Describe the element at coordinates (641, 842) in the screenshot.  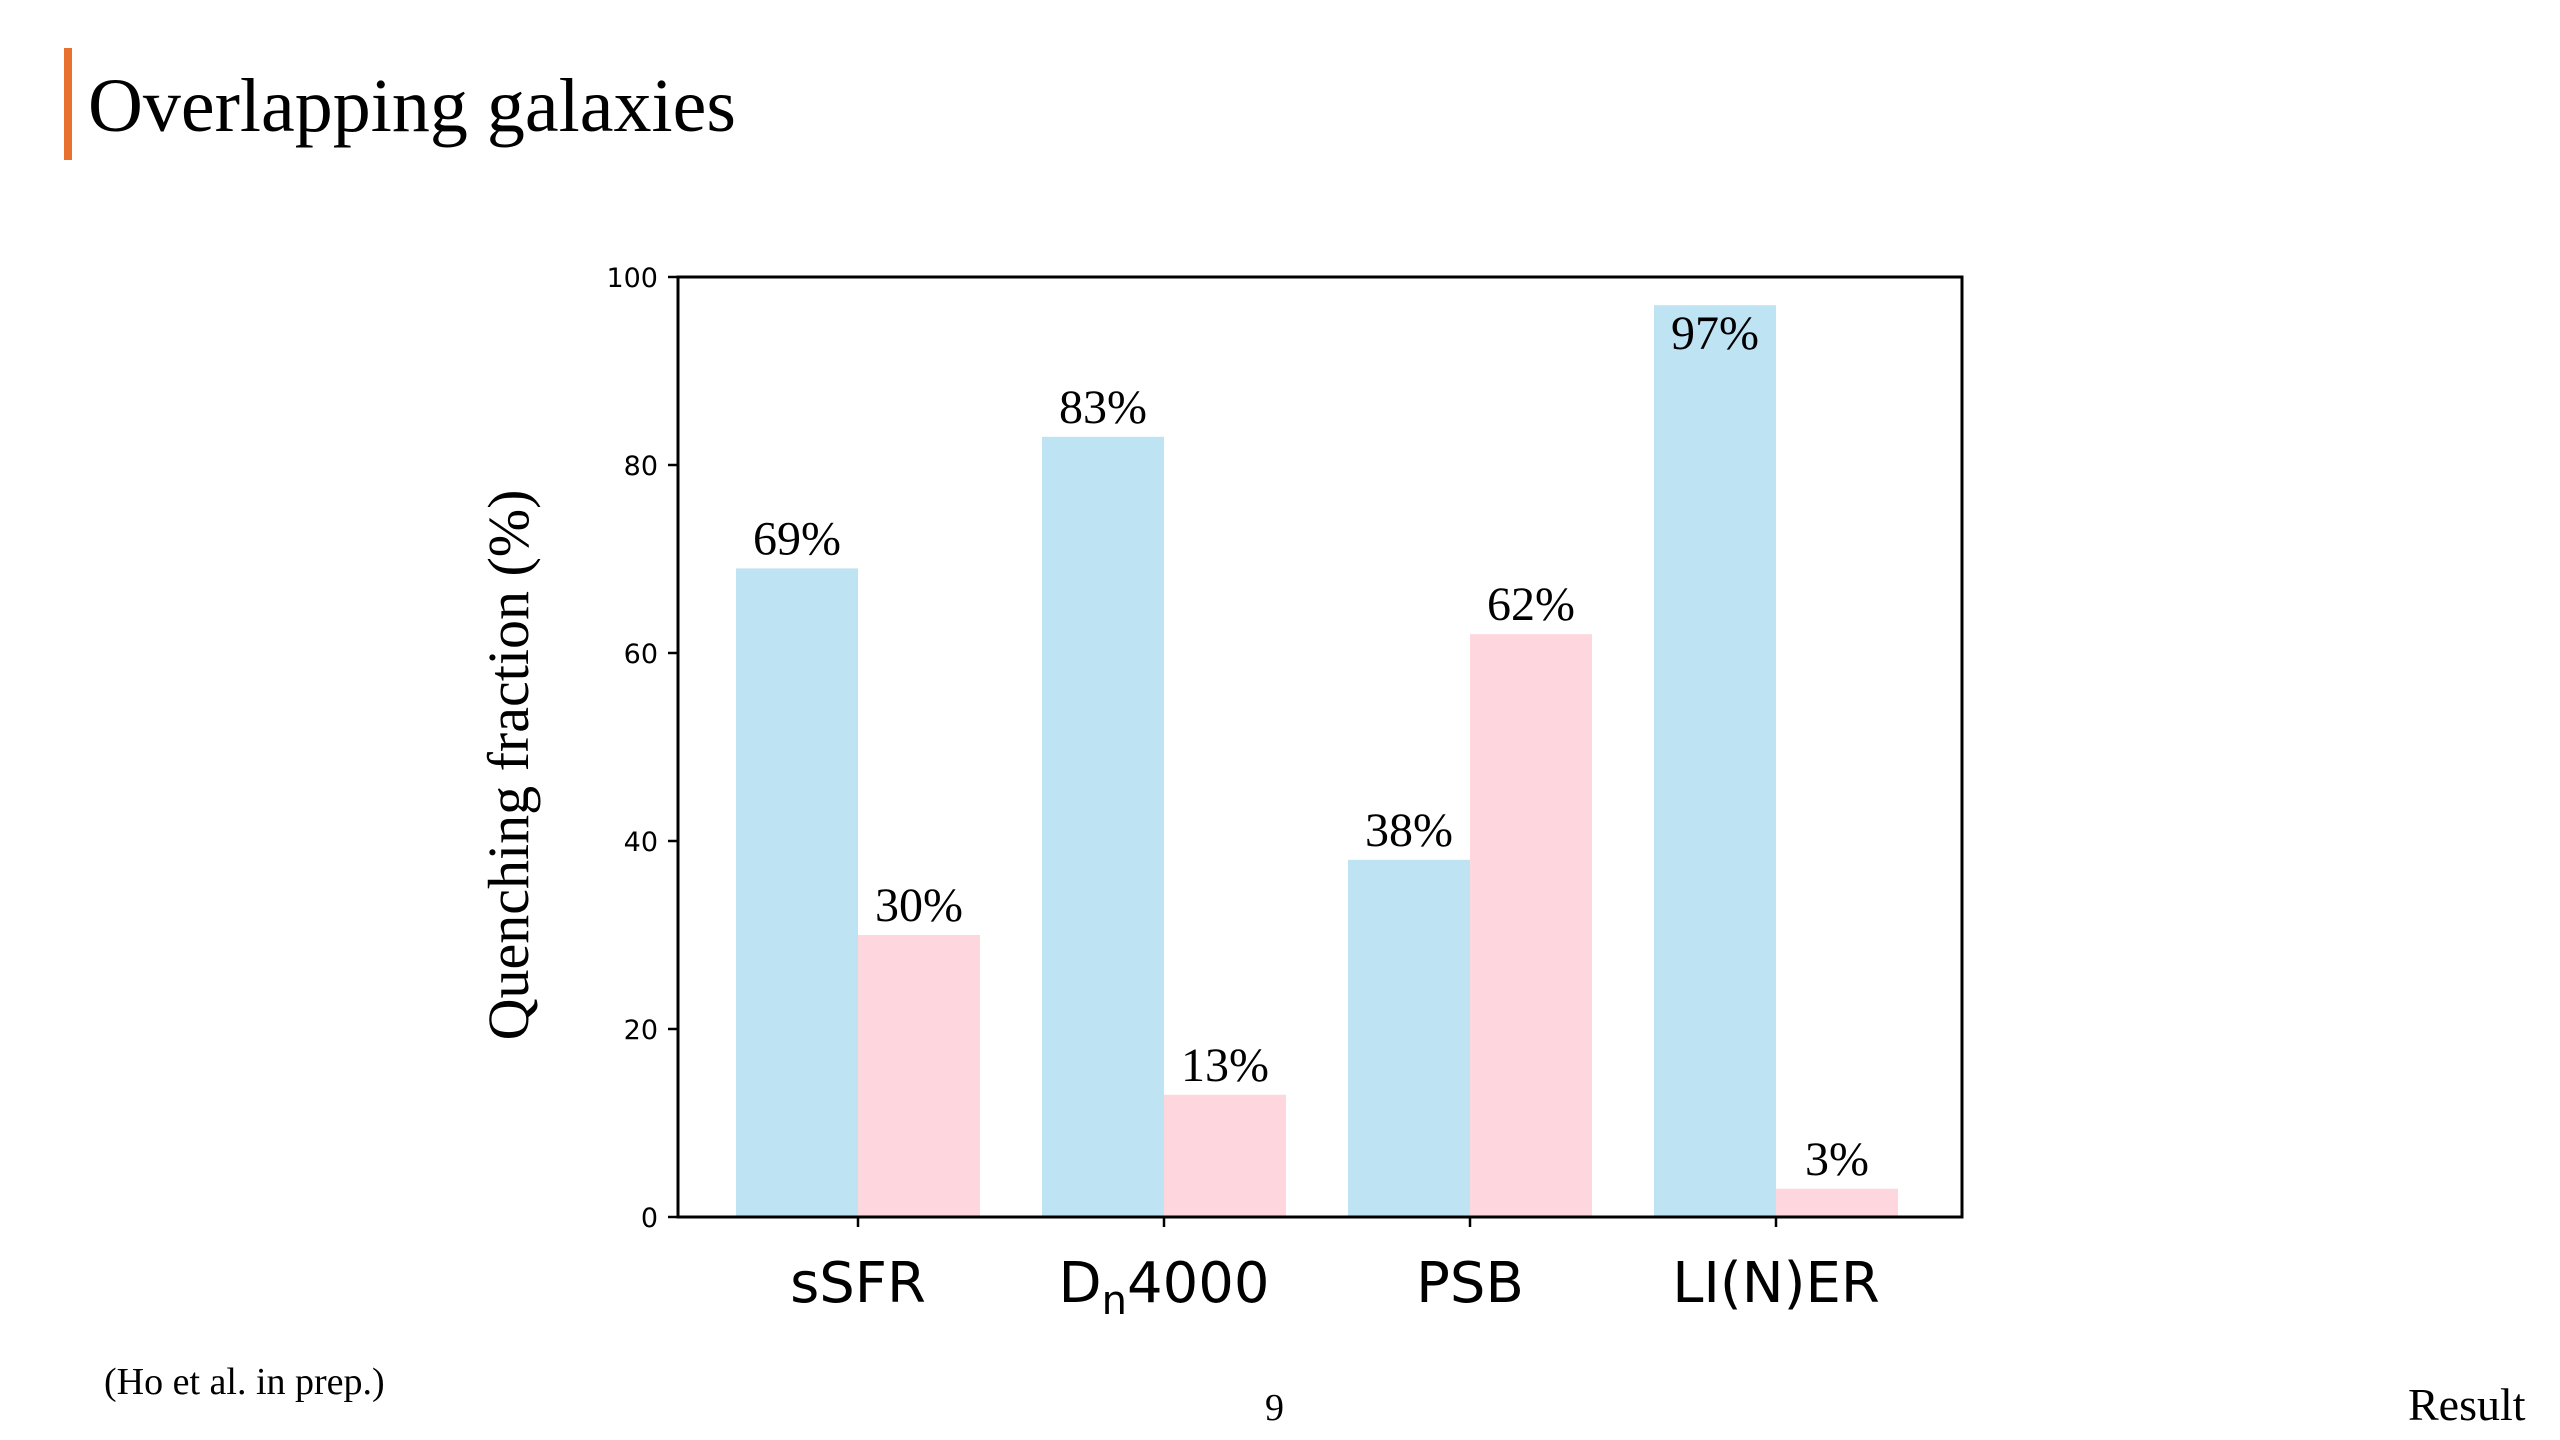
I see `y-tick-label: 40` at that location.